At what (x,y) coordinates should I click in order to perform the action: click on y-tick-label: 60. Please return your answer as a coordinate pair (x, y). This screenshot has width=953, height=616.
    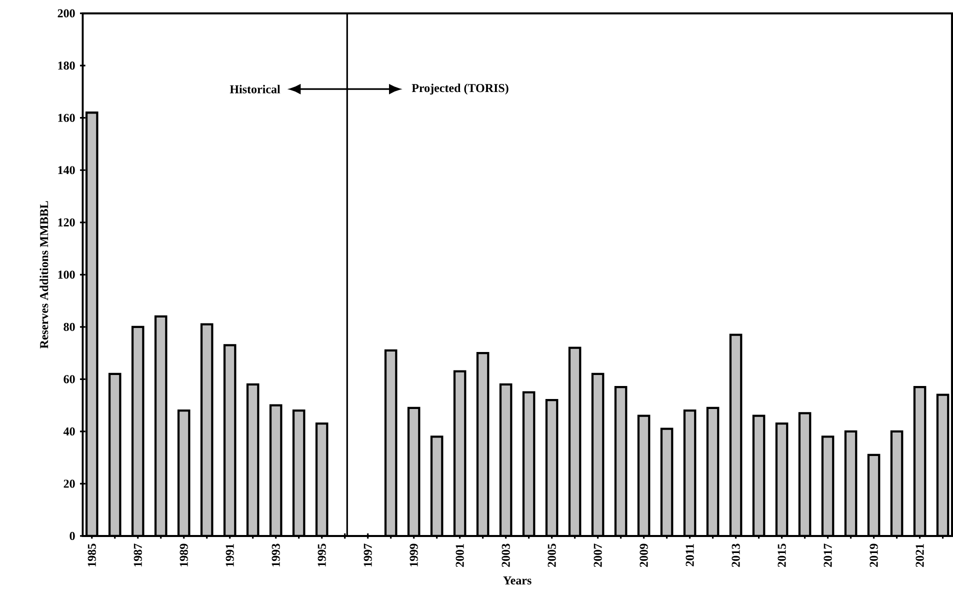
    Looking at the image, I should click on (69, 379).